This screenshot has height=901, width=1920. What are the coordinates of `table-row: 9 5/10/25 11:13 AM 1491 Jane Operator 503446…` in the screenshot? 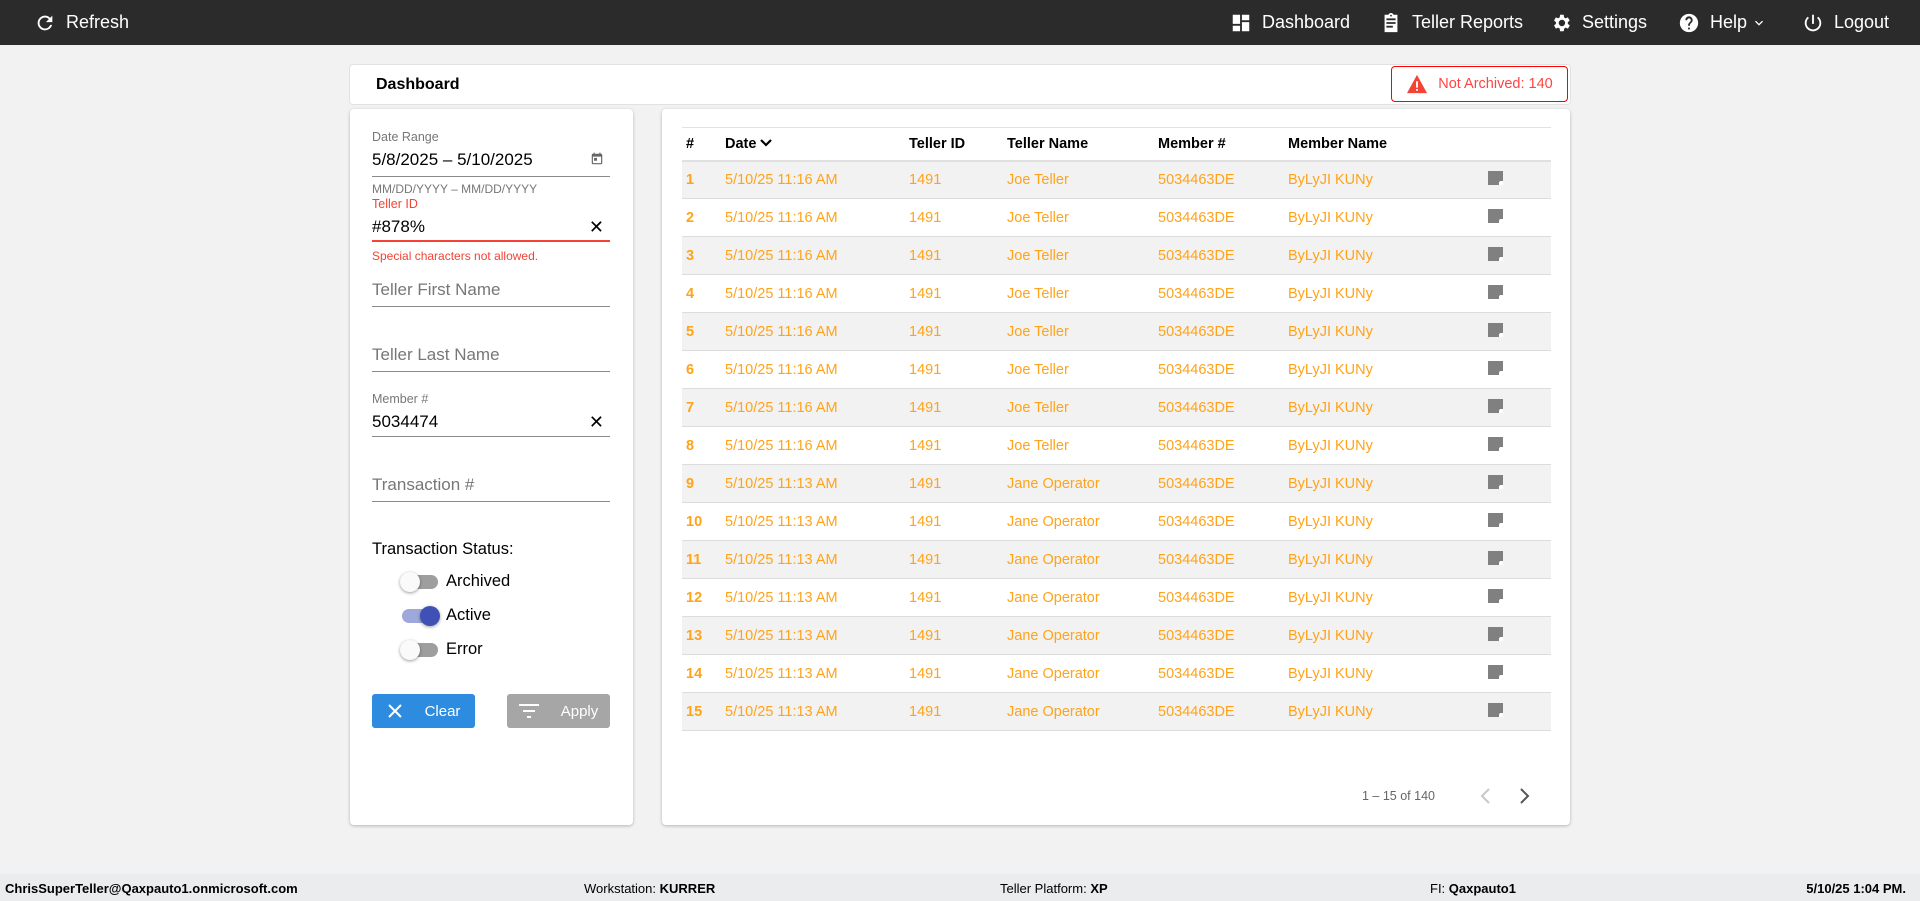 It's located at (1116, 483).